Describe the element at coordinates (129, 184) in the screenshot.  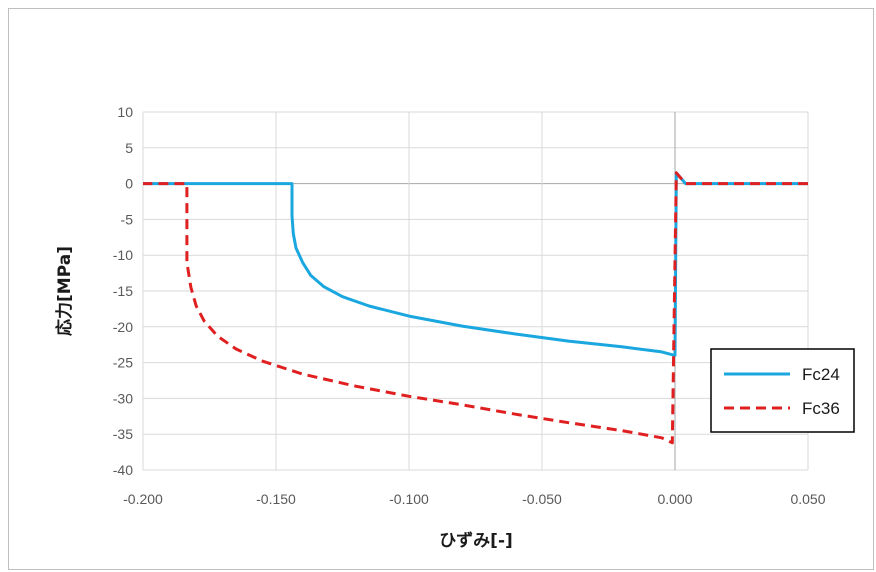
I see `y-tick-label: 0` at that location.